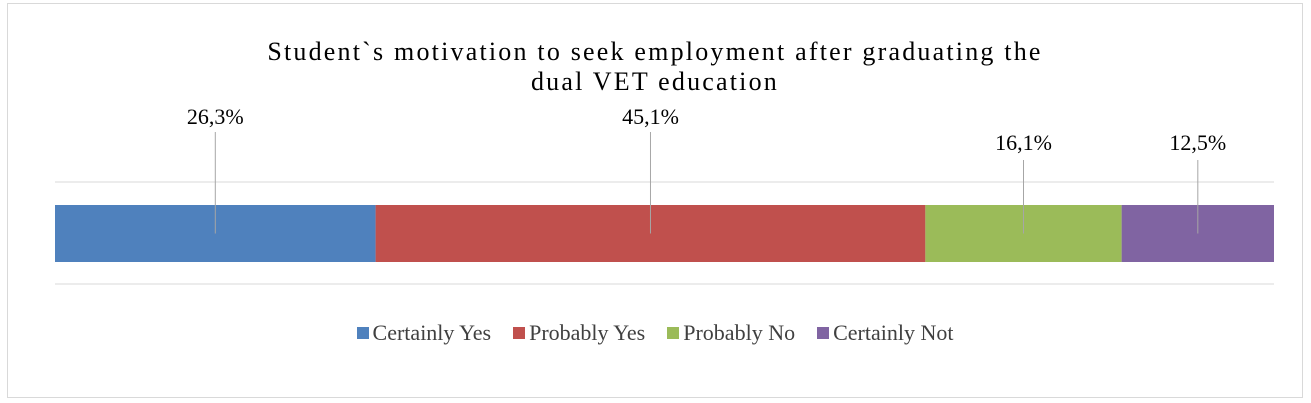 This screenshot has width=1311, height=403. I want to click on data-label-certainly-yes: 26,3%, so click(215, 116).